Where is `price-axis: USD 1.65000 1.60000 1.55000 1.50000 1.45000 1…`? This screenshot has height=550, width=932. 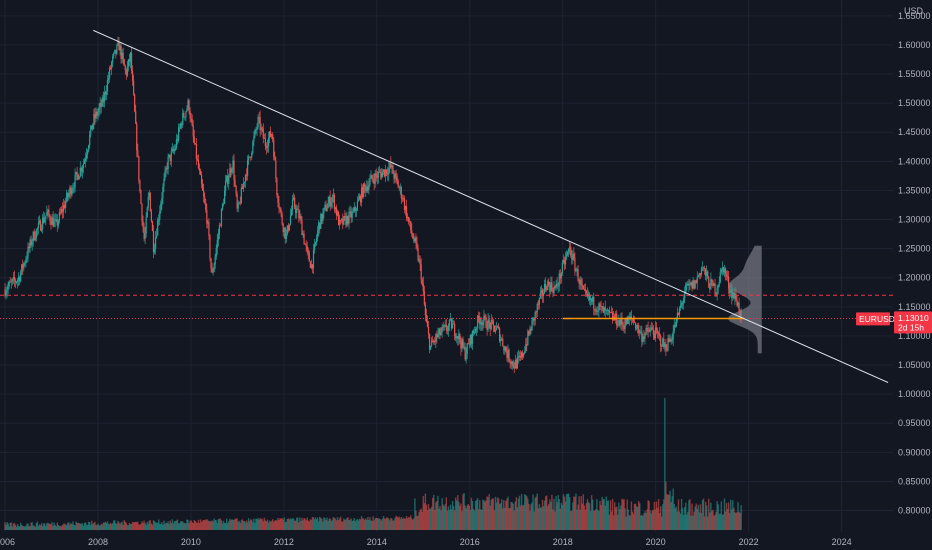 price-axis: USD 1.65000 1.60000 1.55000 1.50000 1.45000 1… is located at coordinates (914, 261).